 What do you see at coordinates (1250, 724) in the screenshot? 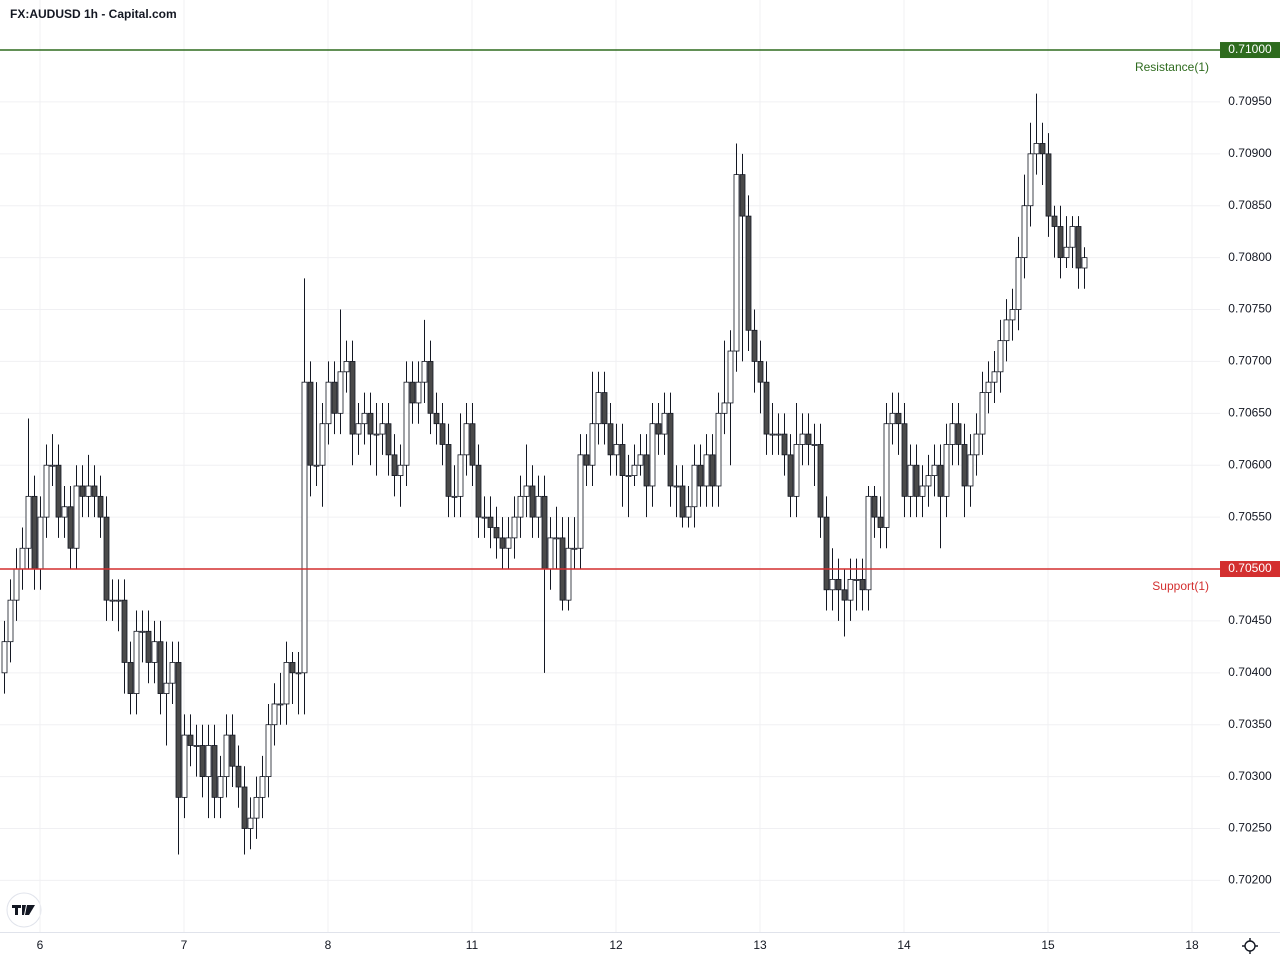
I see `y-tick-label: 0.70350` at bounding box center [1250, 724].